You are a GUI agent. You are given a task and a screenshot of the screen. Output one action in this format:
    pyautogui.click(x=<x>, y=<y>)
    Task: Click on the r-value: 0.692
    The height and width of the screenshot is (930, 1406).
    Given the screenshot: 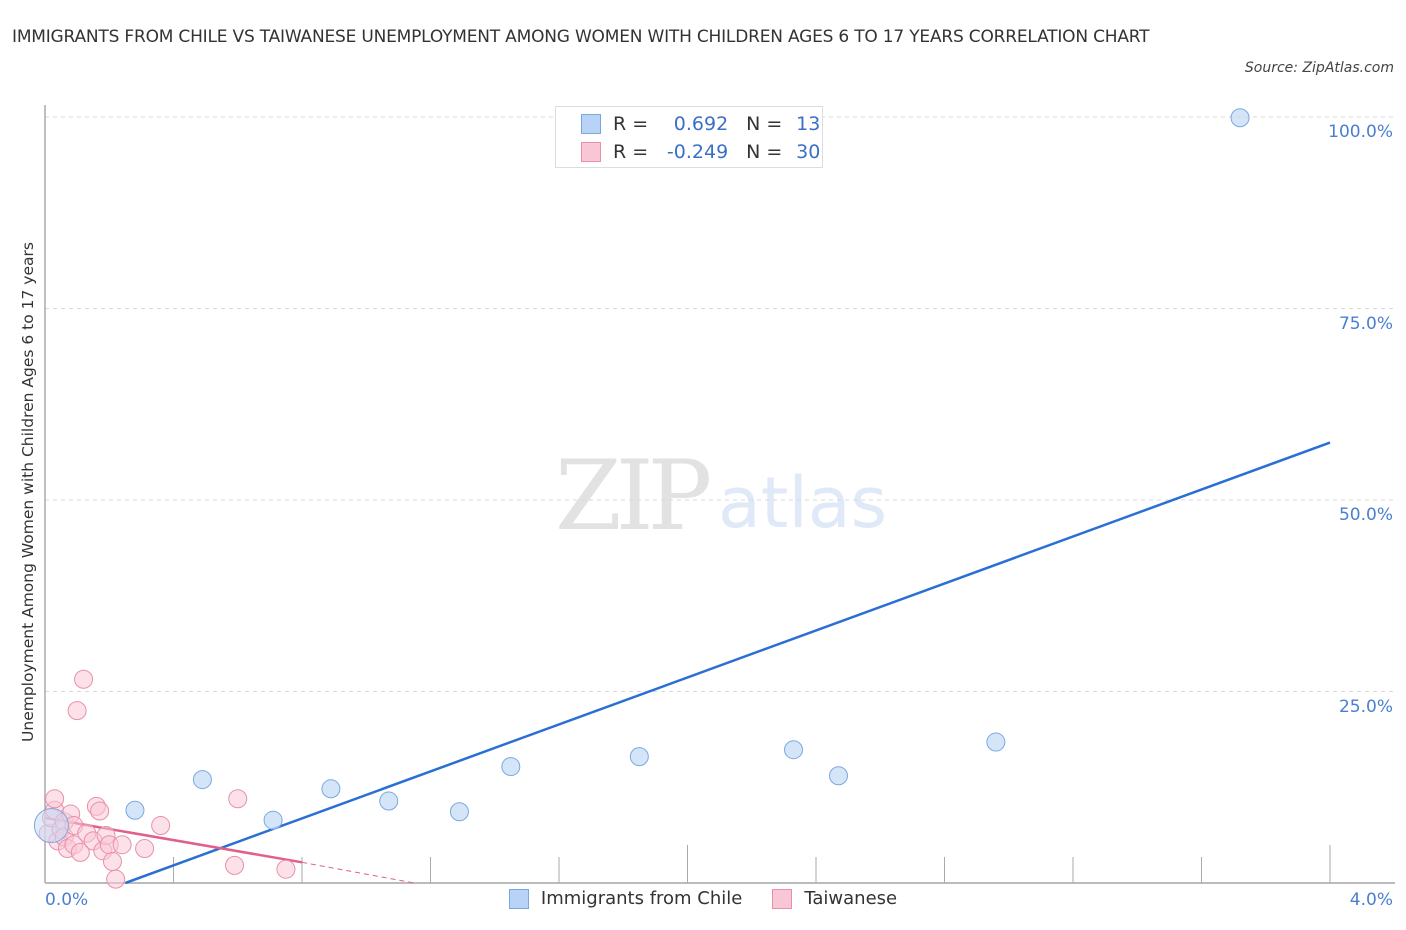 What is the action you would take?
    pyautogui.click(x=701, y=124)
    